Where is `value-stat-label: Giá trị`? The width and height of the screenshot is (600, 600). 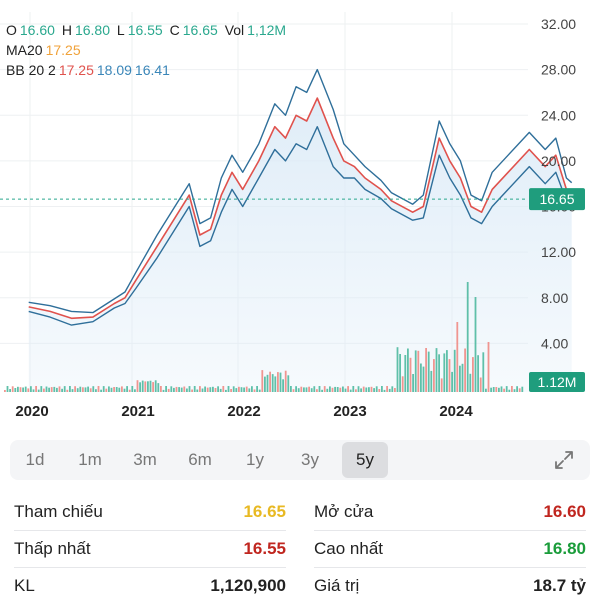 value-stat-label: Giá trị is located at coordinates (337, 585).